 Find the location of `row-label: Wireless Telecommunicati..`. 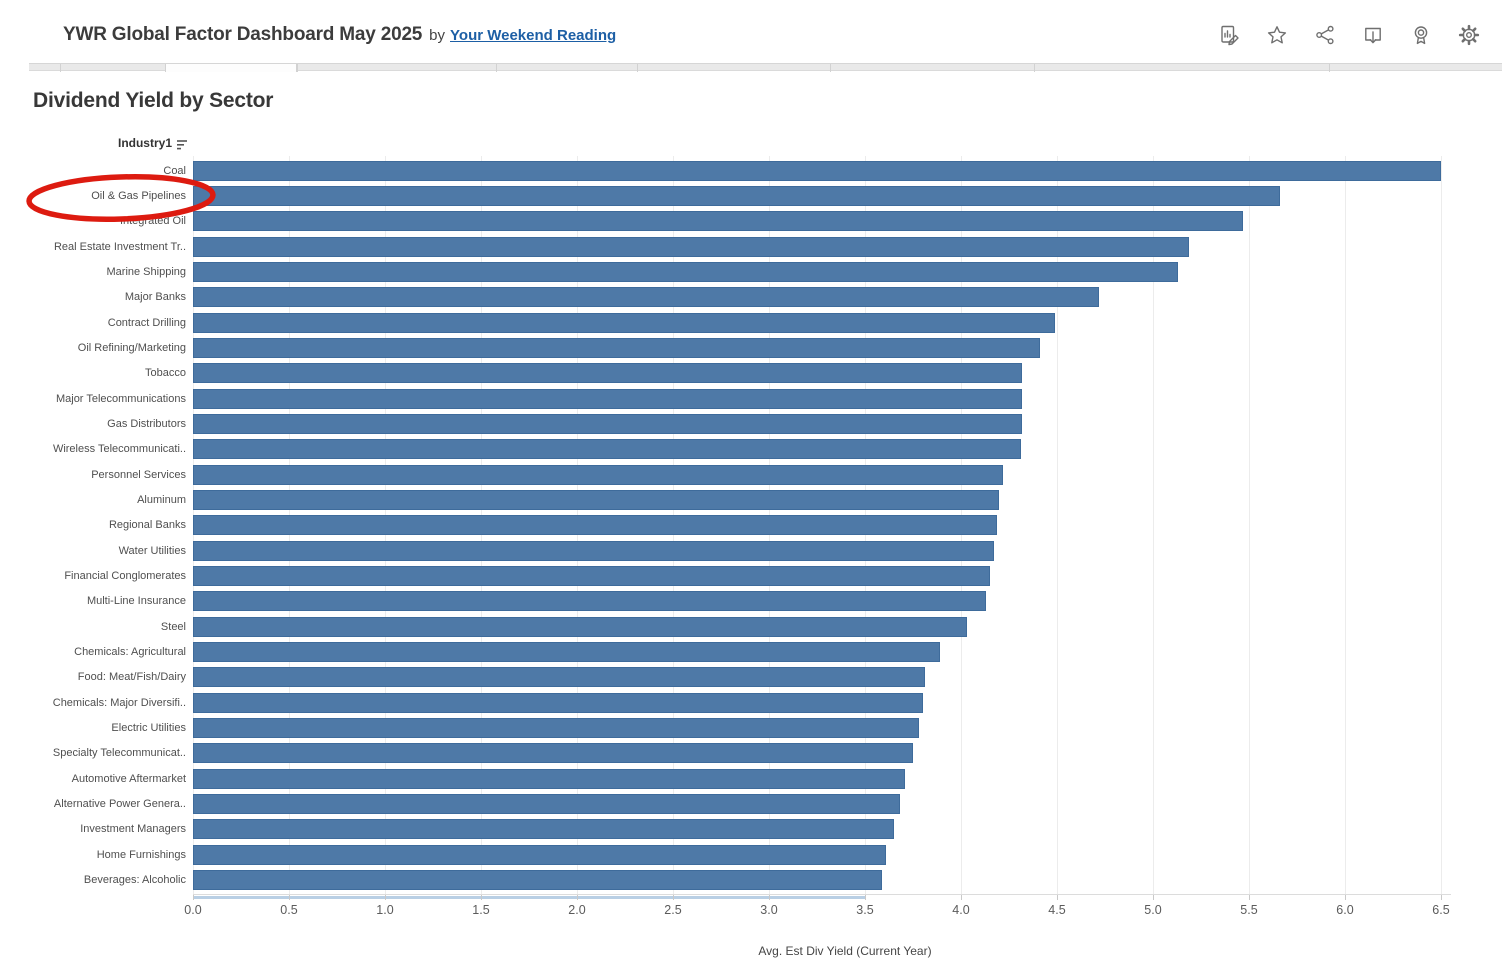

row-label: Wireless Telecommunicati.. is located at coordinates (119, 449).